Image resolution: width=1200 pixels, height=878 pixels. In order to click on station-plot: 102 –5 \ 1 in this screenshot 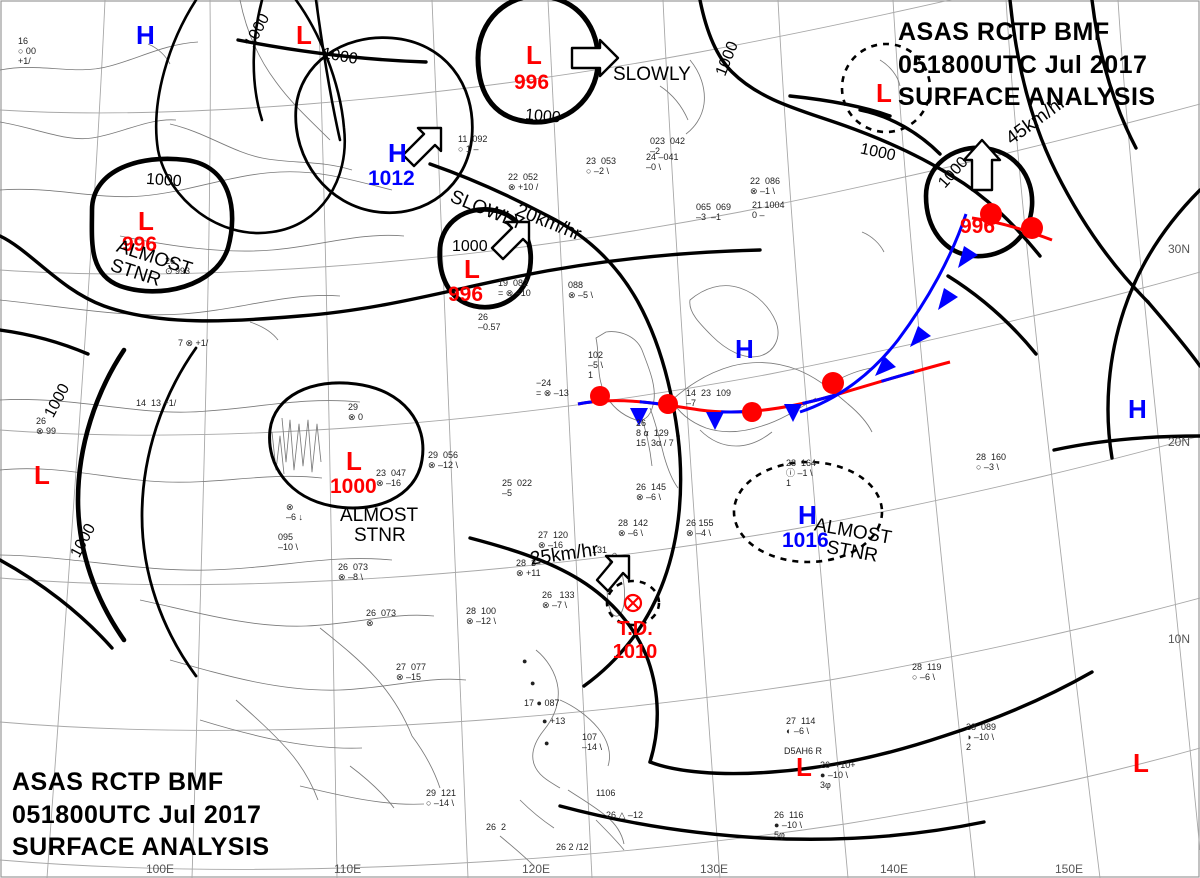, I will do `click(596, 365)`.